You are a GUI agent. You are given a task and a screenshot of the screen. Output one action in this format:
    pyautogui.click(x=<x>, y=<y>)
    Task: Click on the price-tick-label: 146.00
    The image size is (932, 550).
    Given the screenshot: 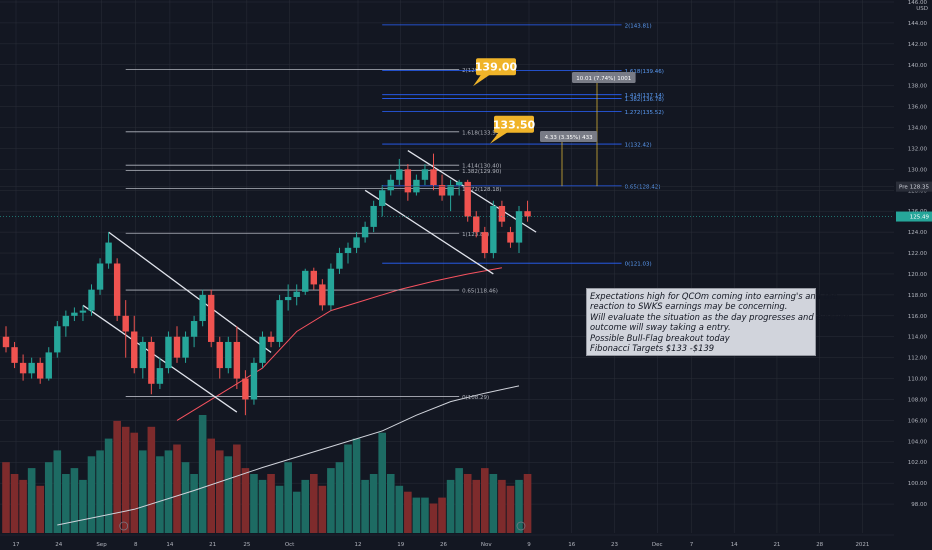 What is the action you would take?
    pyautogui.click(x=918, y=3)
    